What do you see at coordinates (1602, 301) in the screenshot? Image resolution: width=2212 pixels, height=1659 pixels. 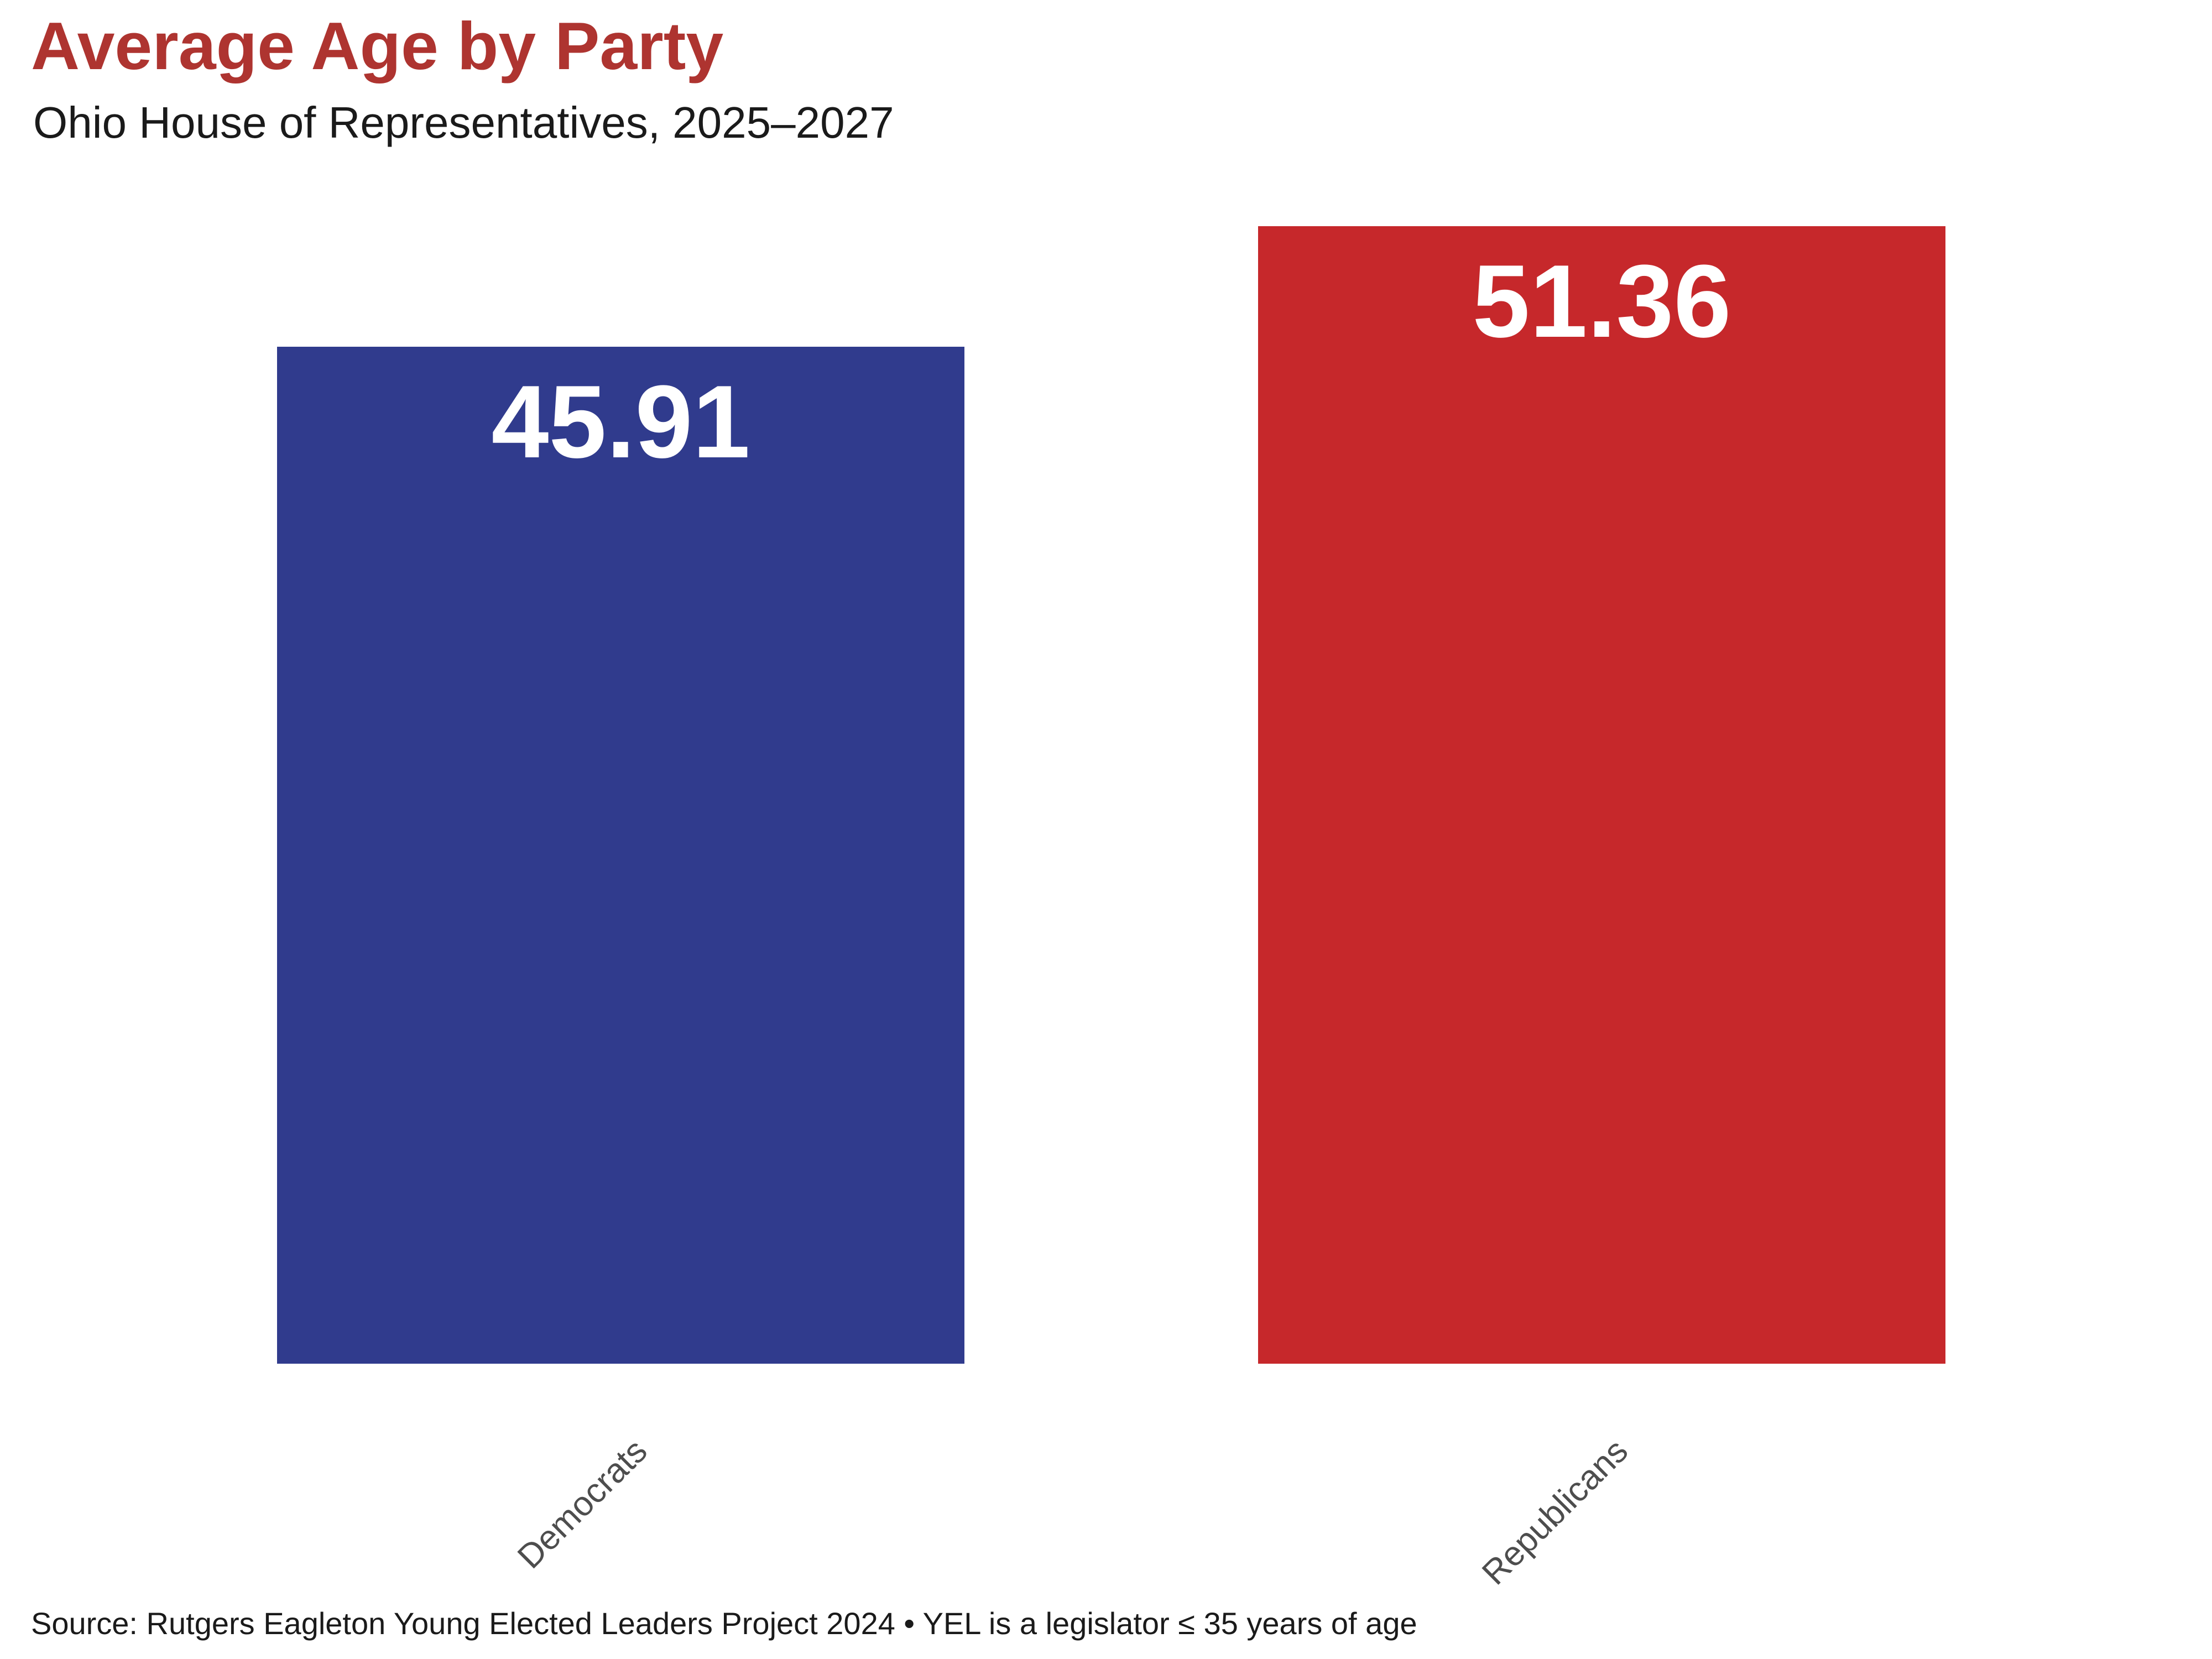 I see `bar-value-label-republicans: 51.36` at bounding box center [1602, 301].